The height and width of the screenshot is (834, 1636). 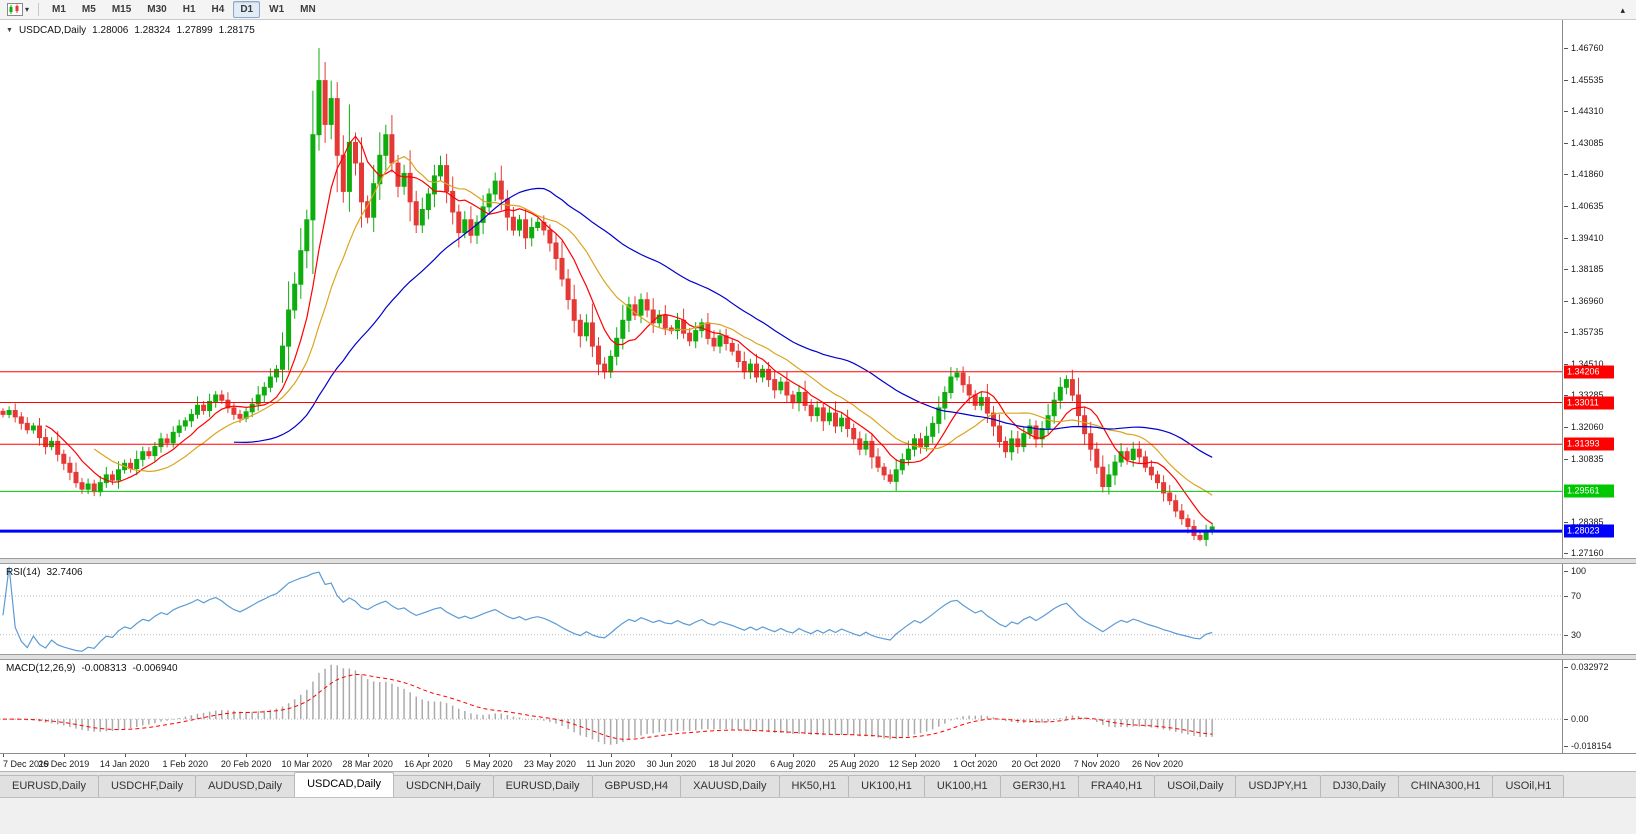 I want to click on time-axis-label: 5 May 2020, so click(x=489, y=764).